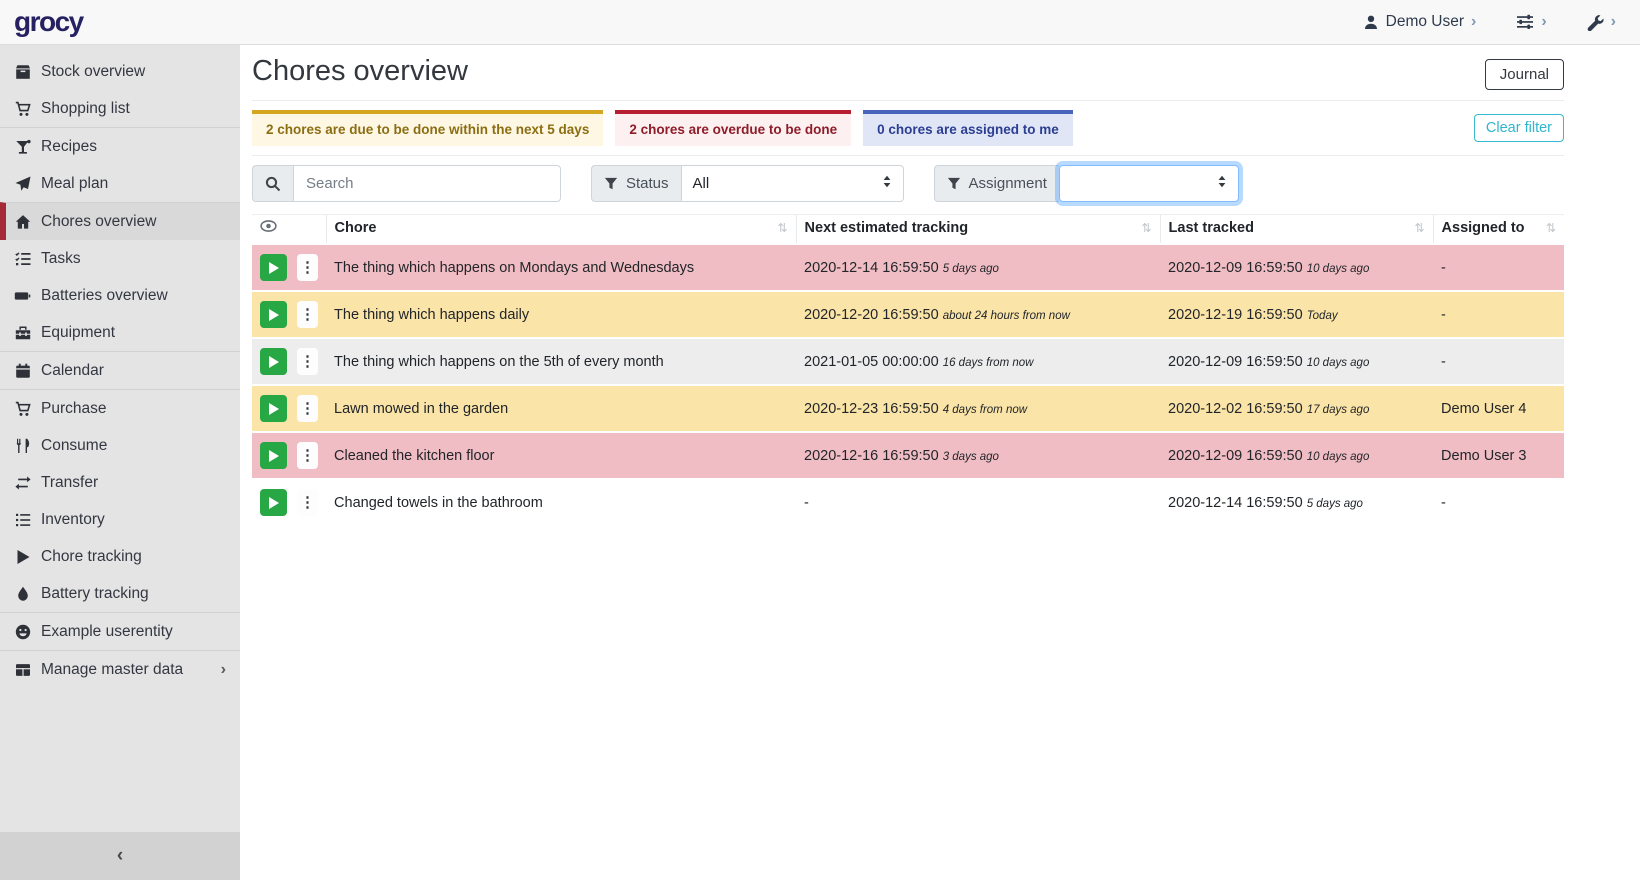 Image resolution: width=1640 pixels, height=880 pixels. I want to click on relative-time: about 24 hours from now, so click(1006, 315).